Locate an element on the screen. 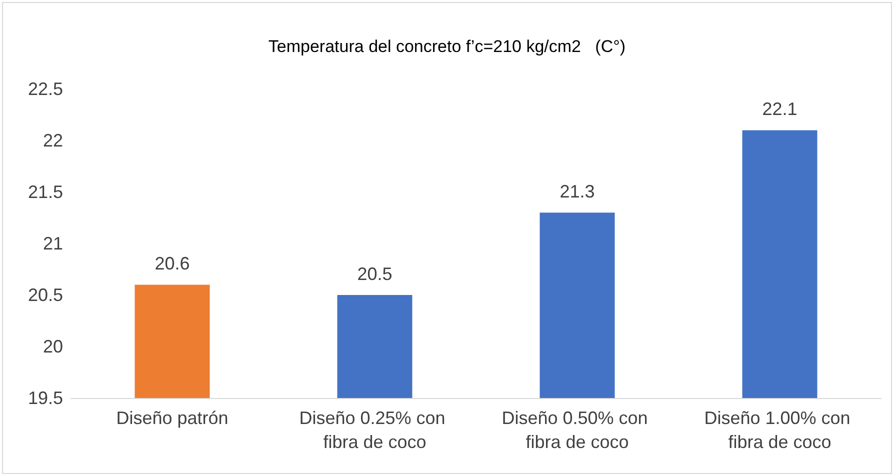  y-tick-label: 22.5 is located at coordinates (45, 89).